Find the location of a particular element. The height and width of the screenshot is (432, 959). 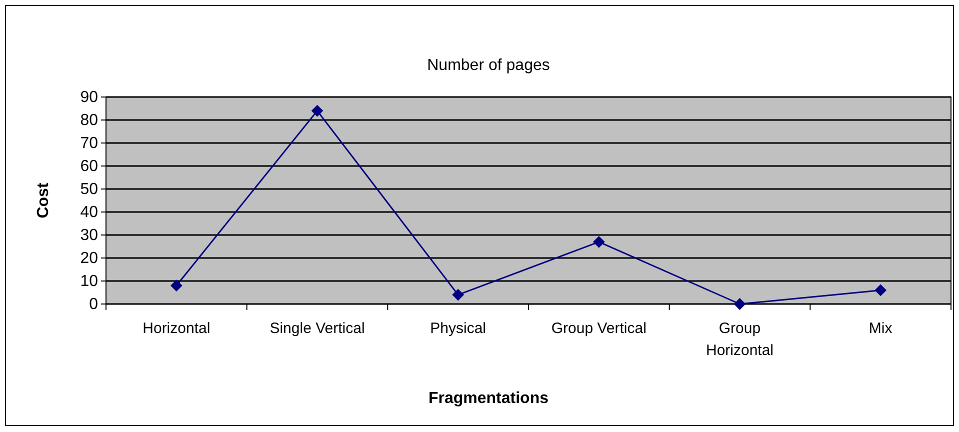

y-tick-label: 40 is located at coordinates (89, 213).